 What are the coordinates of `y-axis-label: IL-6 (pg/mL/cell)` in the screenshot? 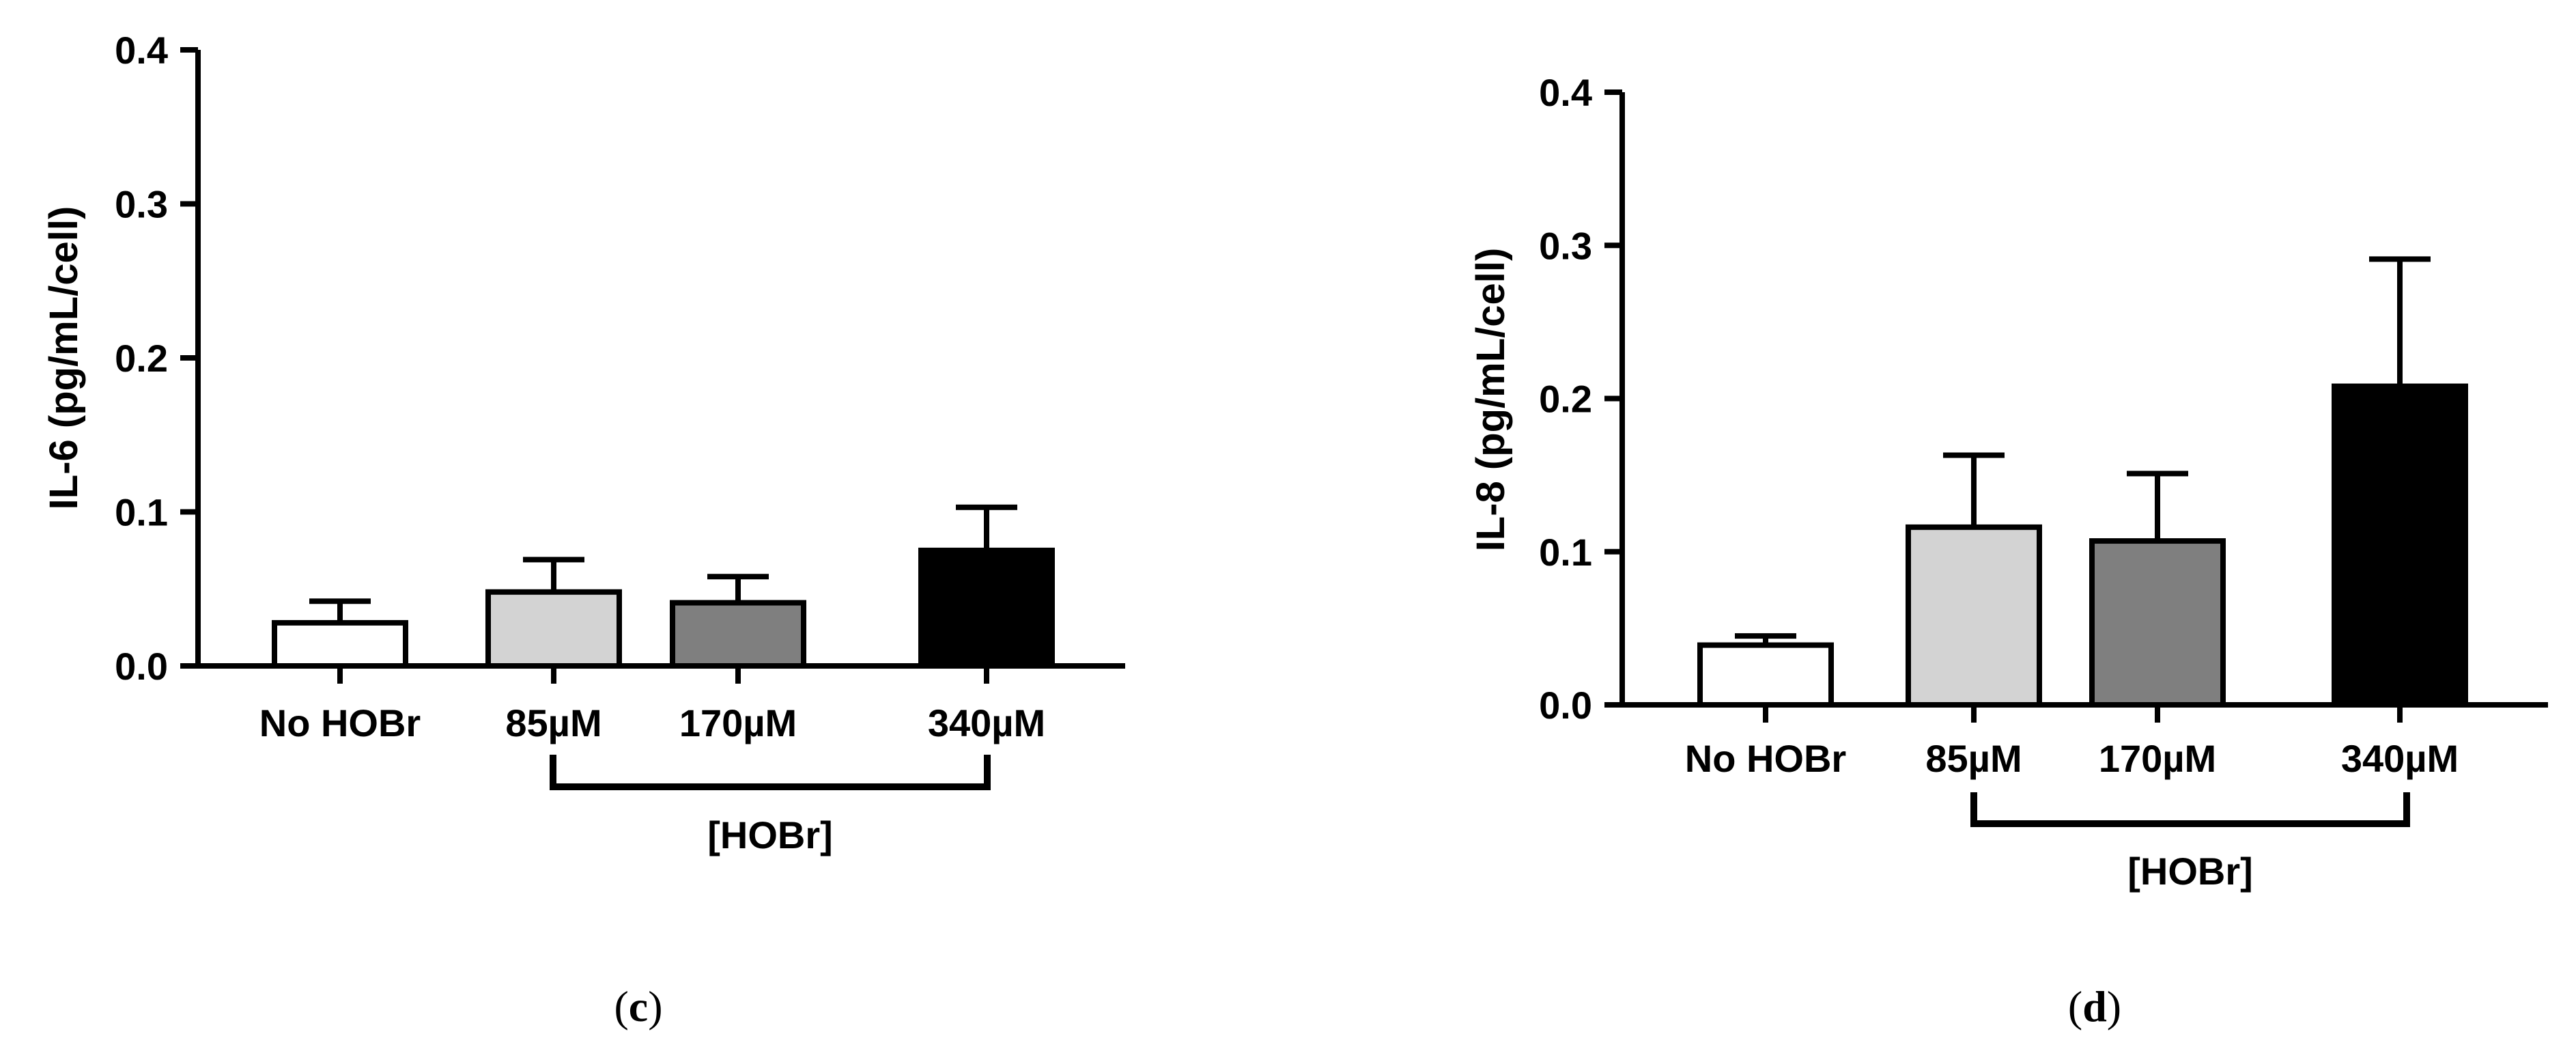 It's located at (64, 358).